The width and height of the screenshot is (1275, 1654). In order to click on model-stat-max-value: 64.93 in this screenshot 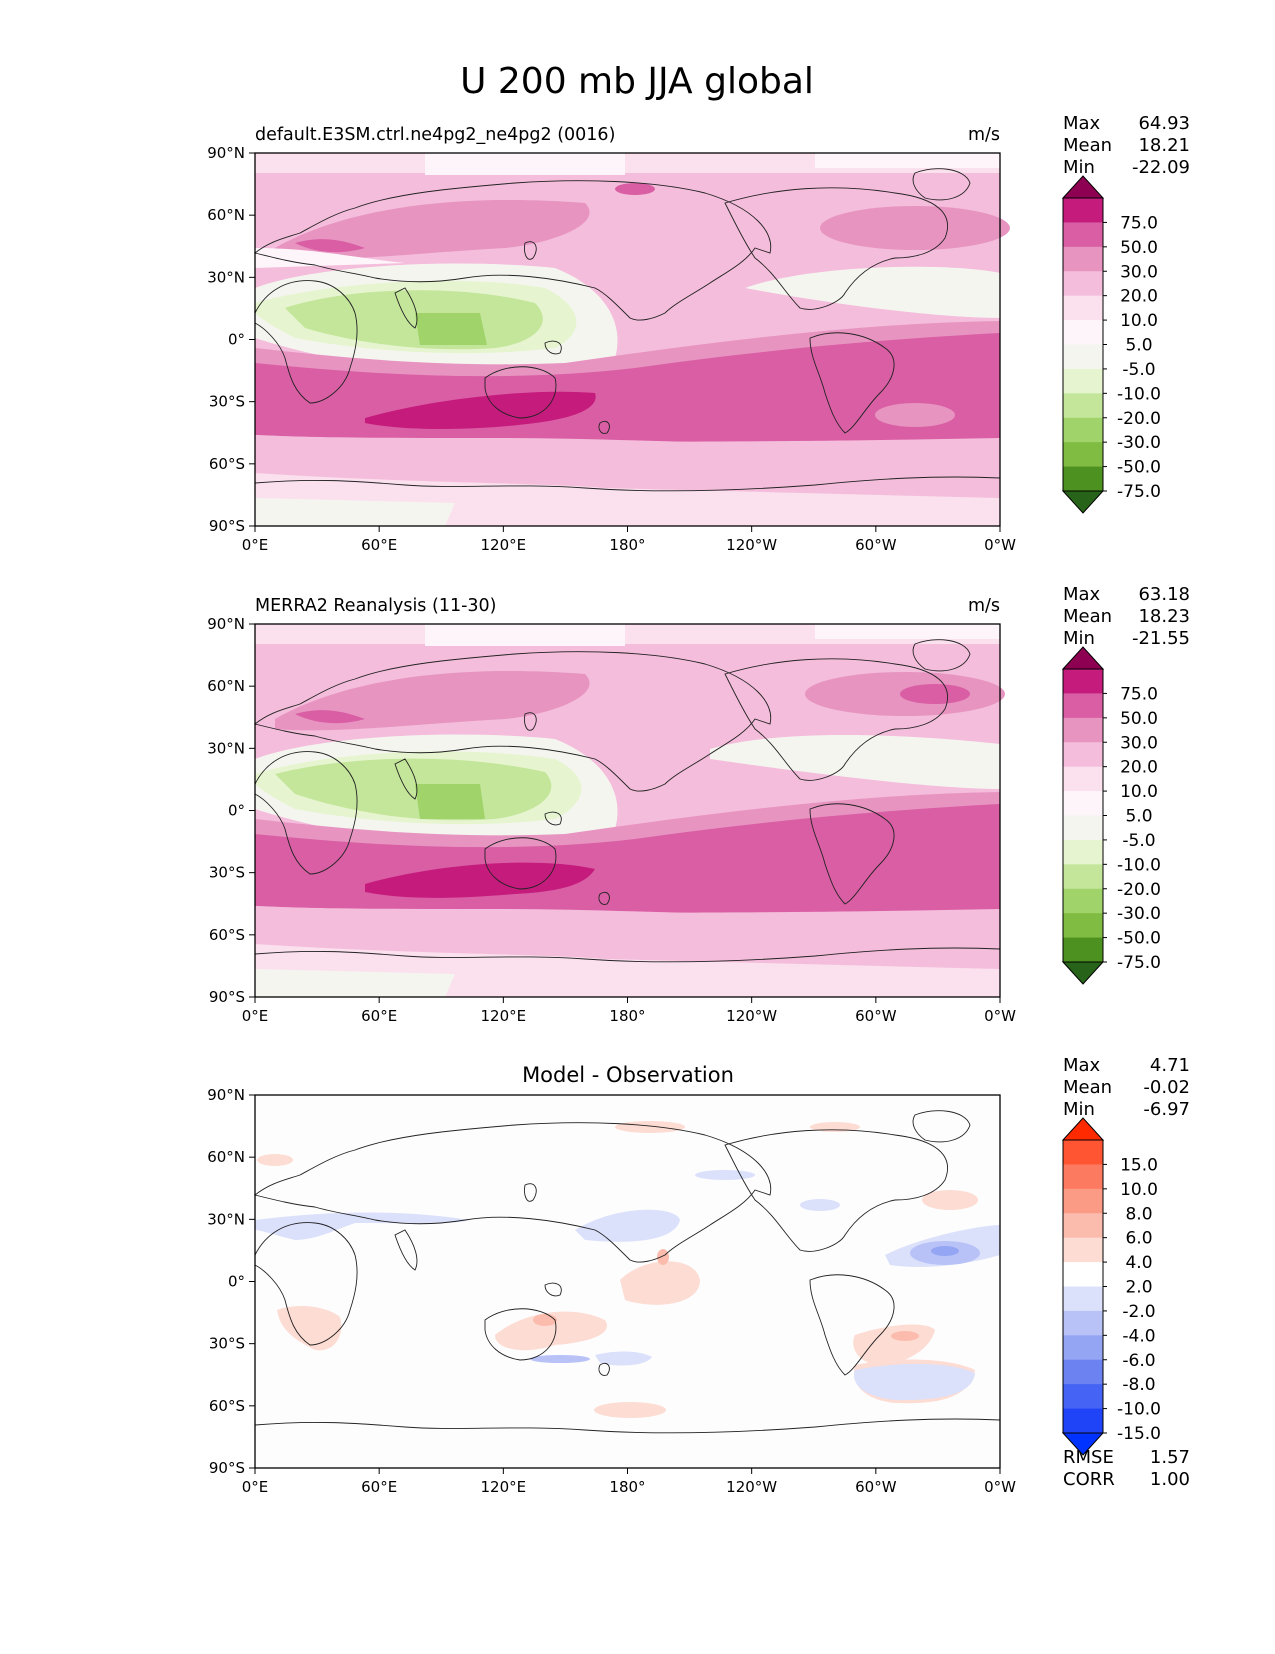, I will do `click(1164, 123)`.